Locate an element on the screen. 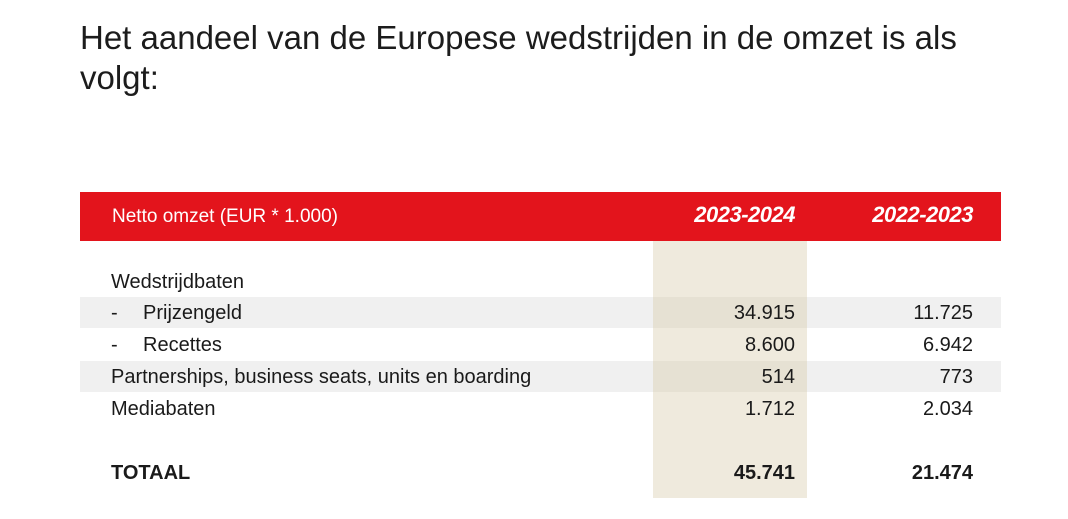 The image size is (1068, 519). value-2022-2023: 2.034 is located at coordinates (947, 409).